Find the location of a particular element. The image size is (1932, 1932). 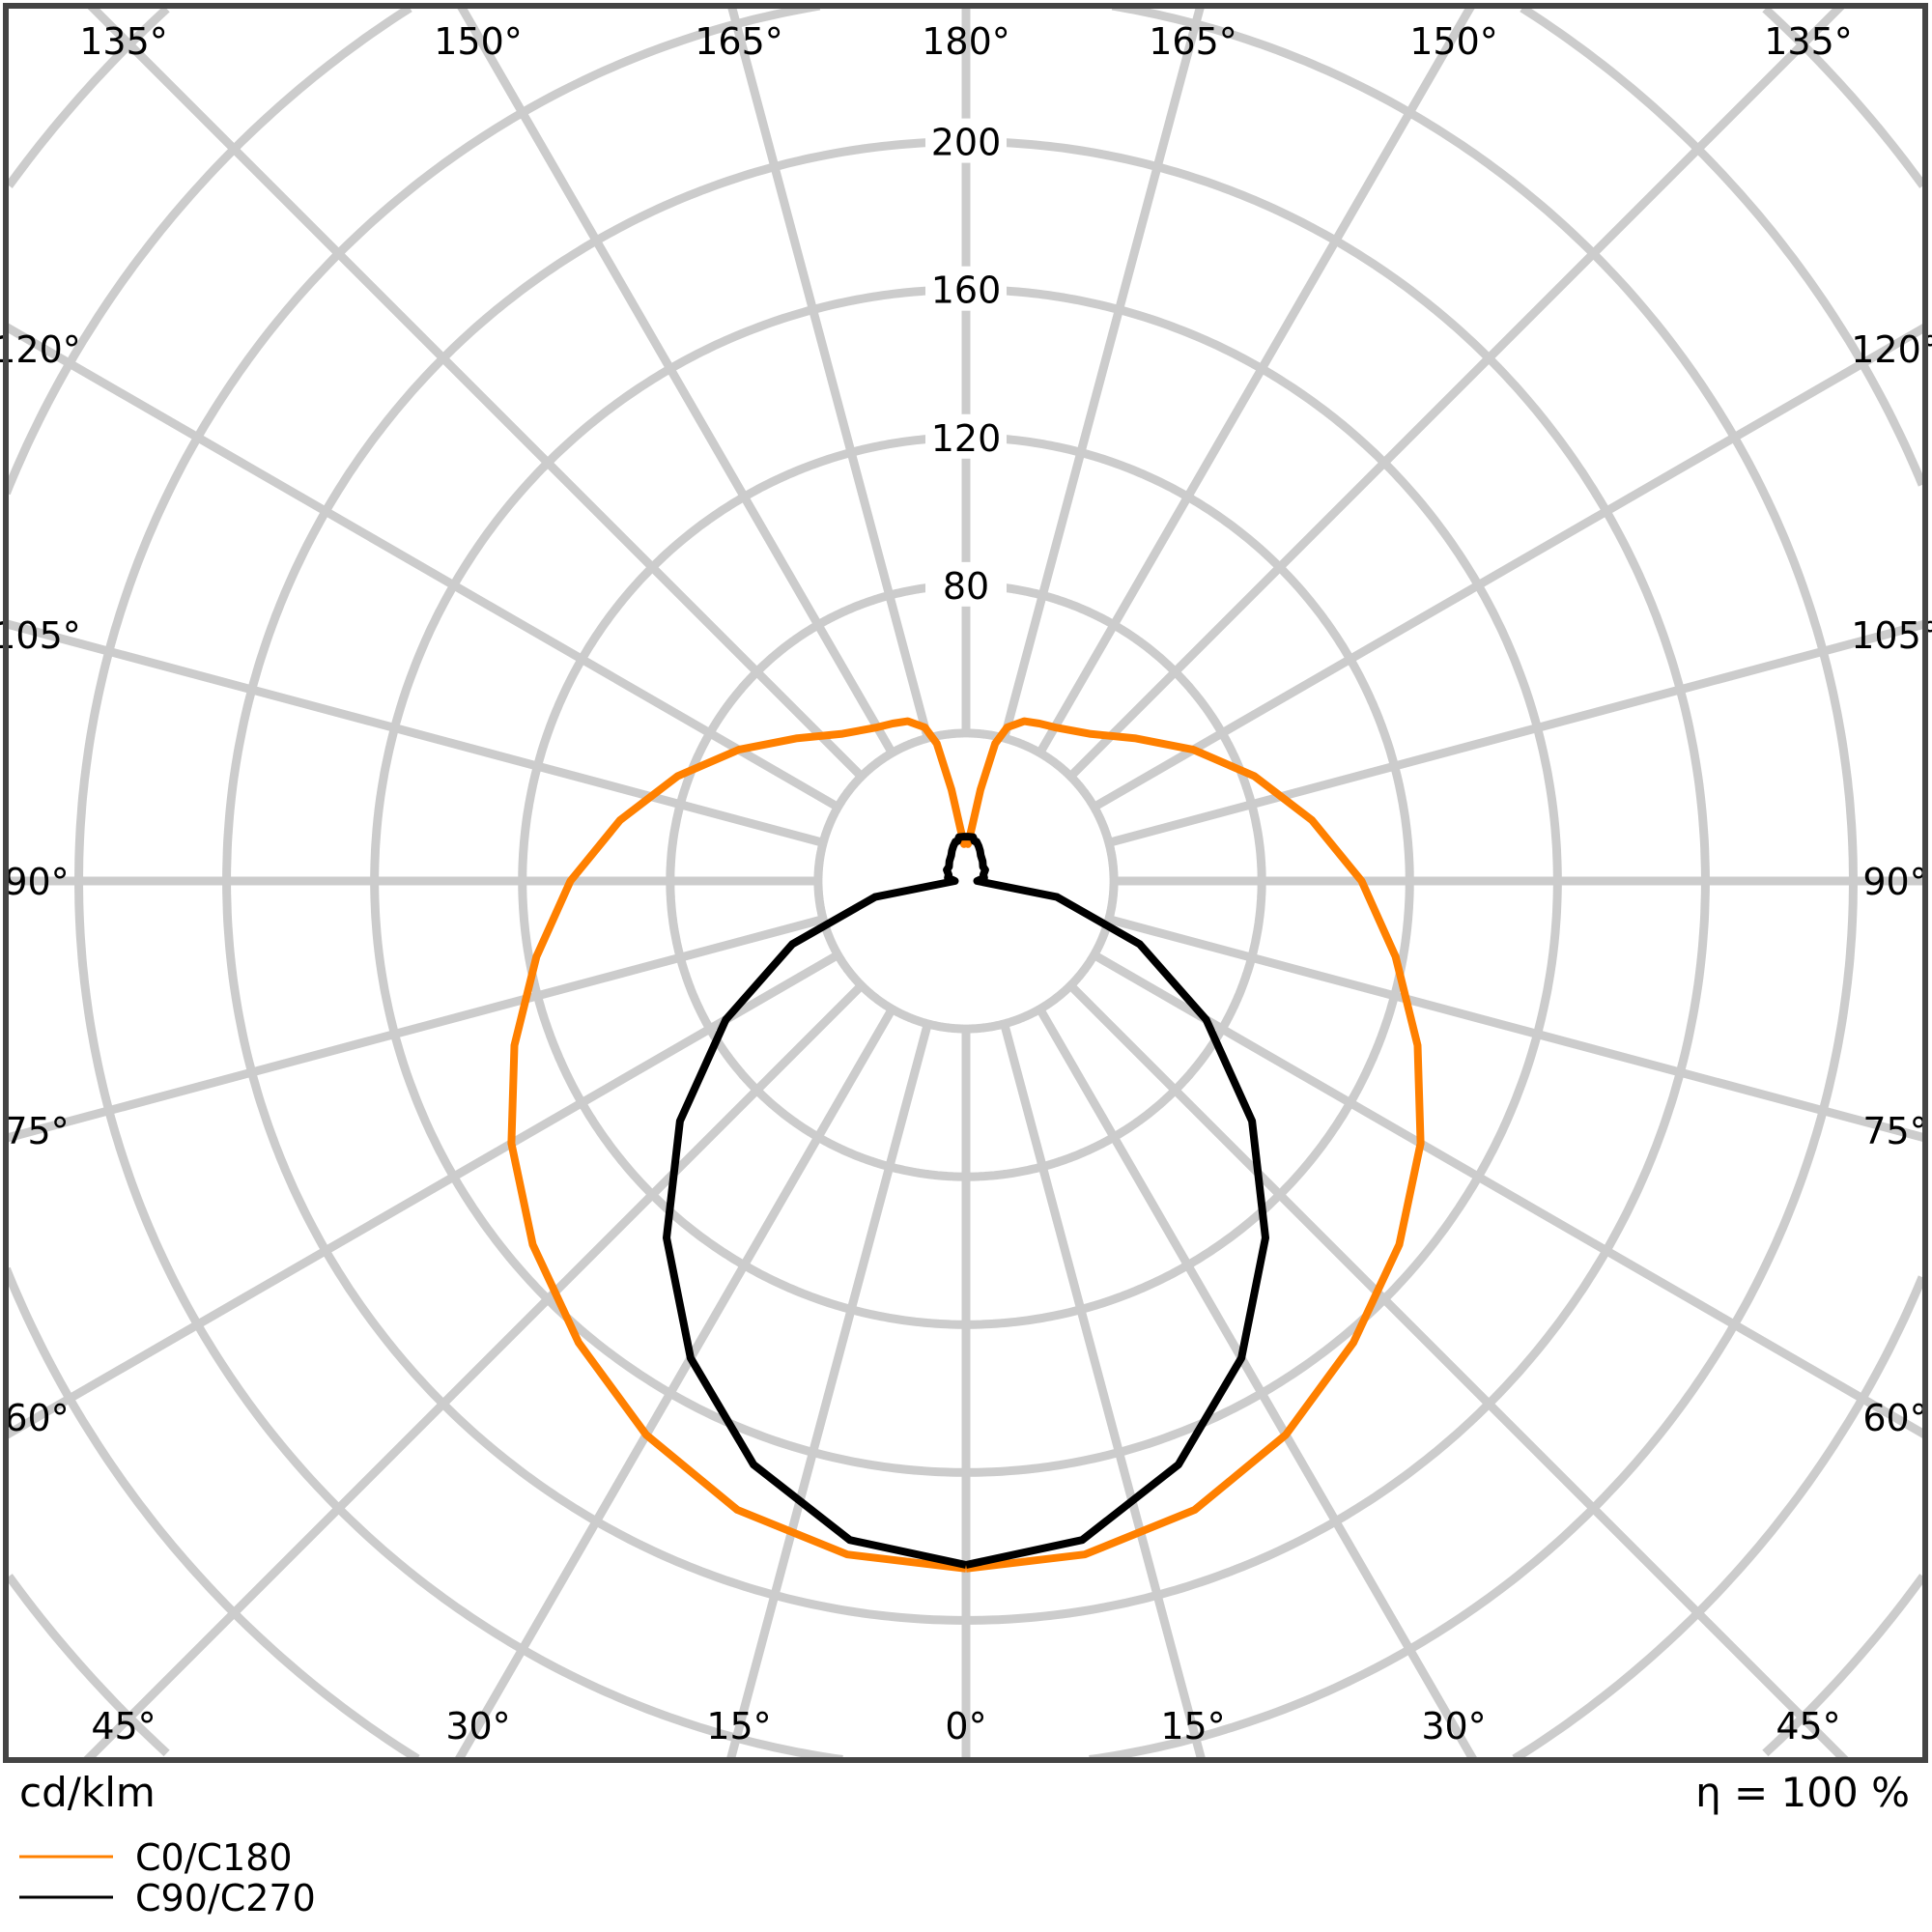

legend: C0/C180 C90/C270 is located at coordinates (167, 1877).